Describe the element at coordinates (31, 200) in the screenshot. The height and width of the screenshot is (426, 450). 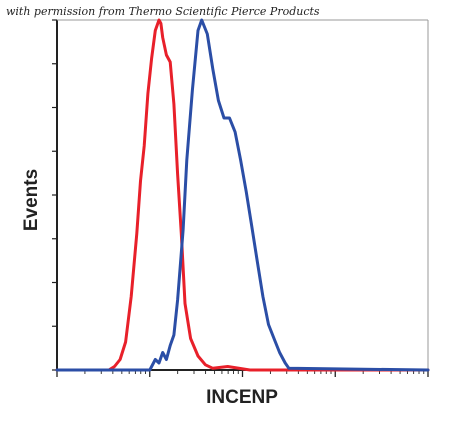
I see `y-axis-title: Events` at that location.